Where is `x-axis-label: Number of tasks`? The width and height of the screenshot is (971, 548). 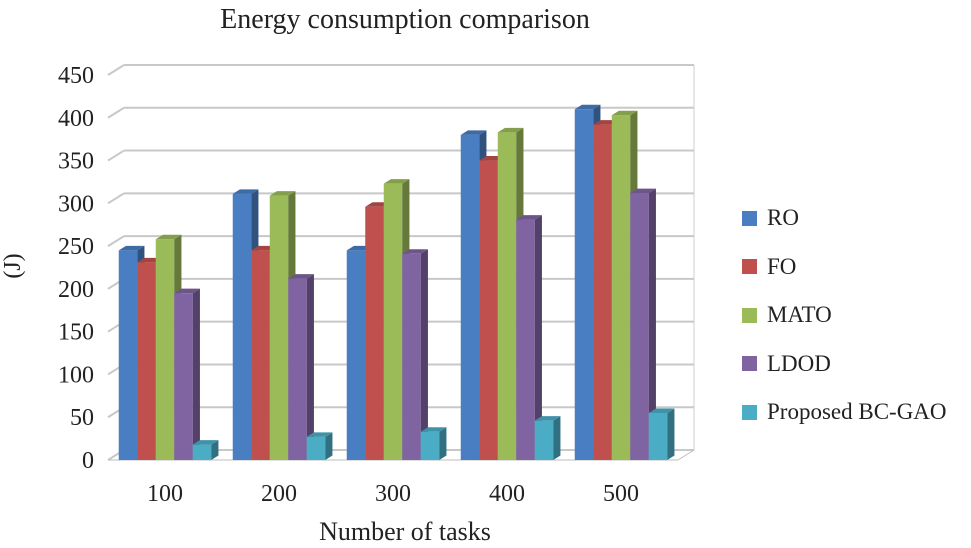 x-axis-label: Number of tasks is located at coordinates (405, 531).